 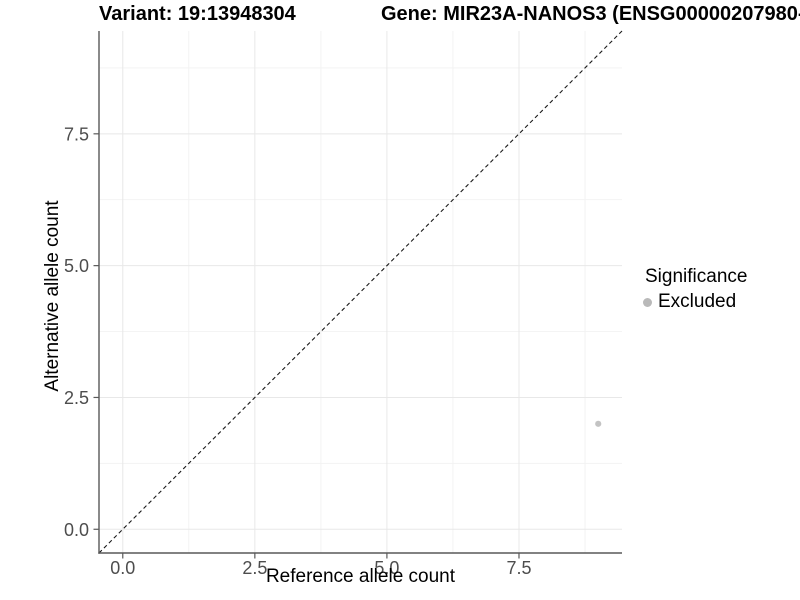 I want to click on legend: Significance Excluded, so click(x=694, y=289).